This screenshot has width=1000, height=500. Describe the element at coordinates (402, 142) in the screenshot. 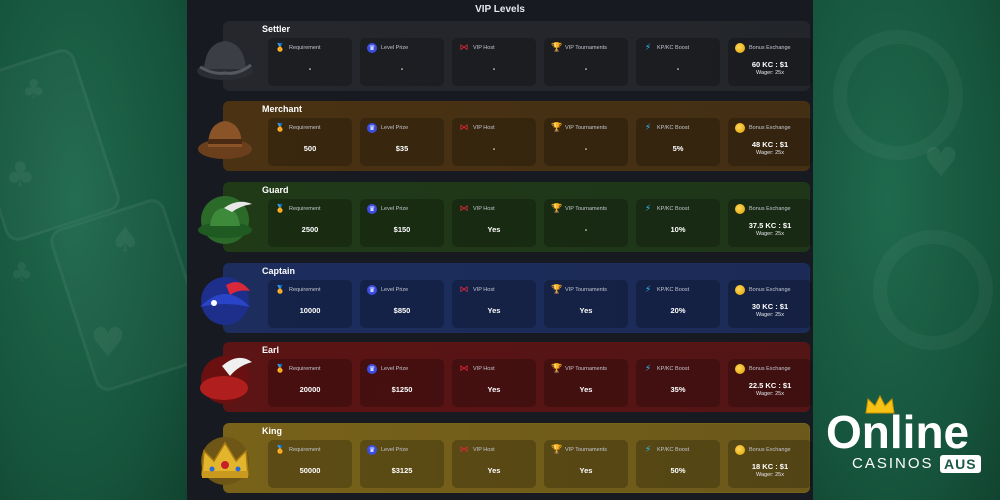

I see `level-cell-level-prize: ♛ Level Prize $35` at that location.